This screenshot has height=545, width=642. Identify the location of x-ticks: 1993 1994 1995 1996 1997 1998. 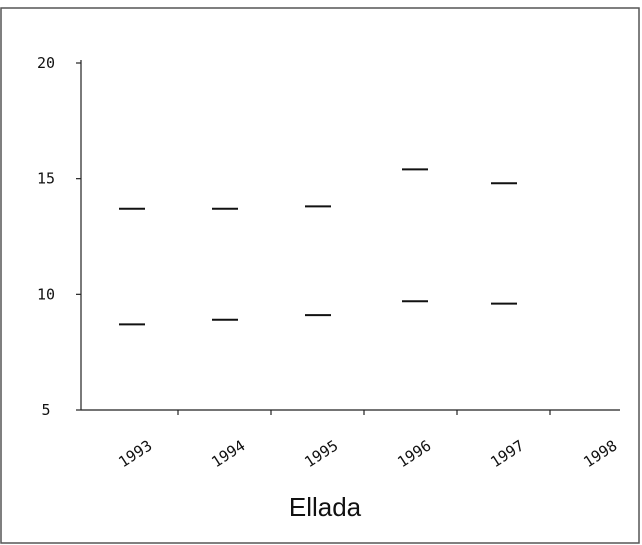
(367, 440).